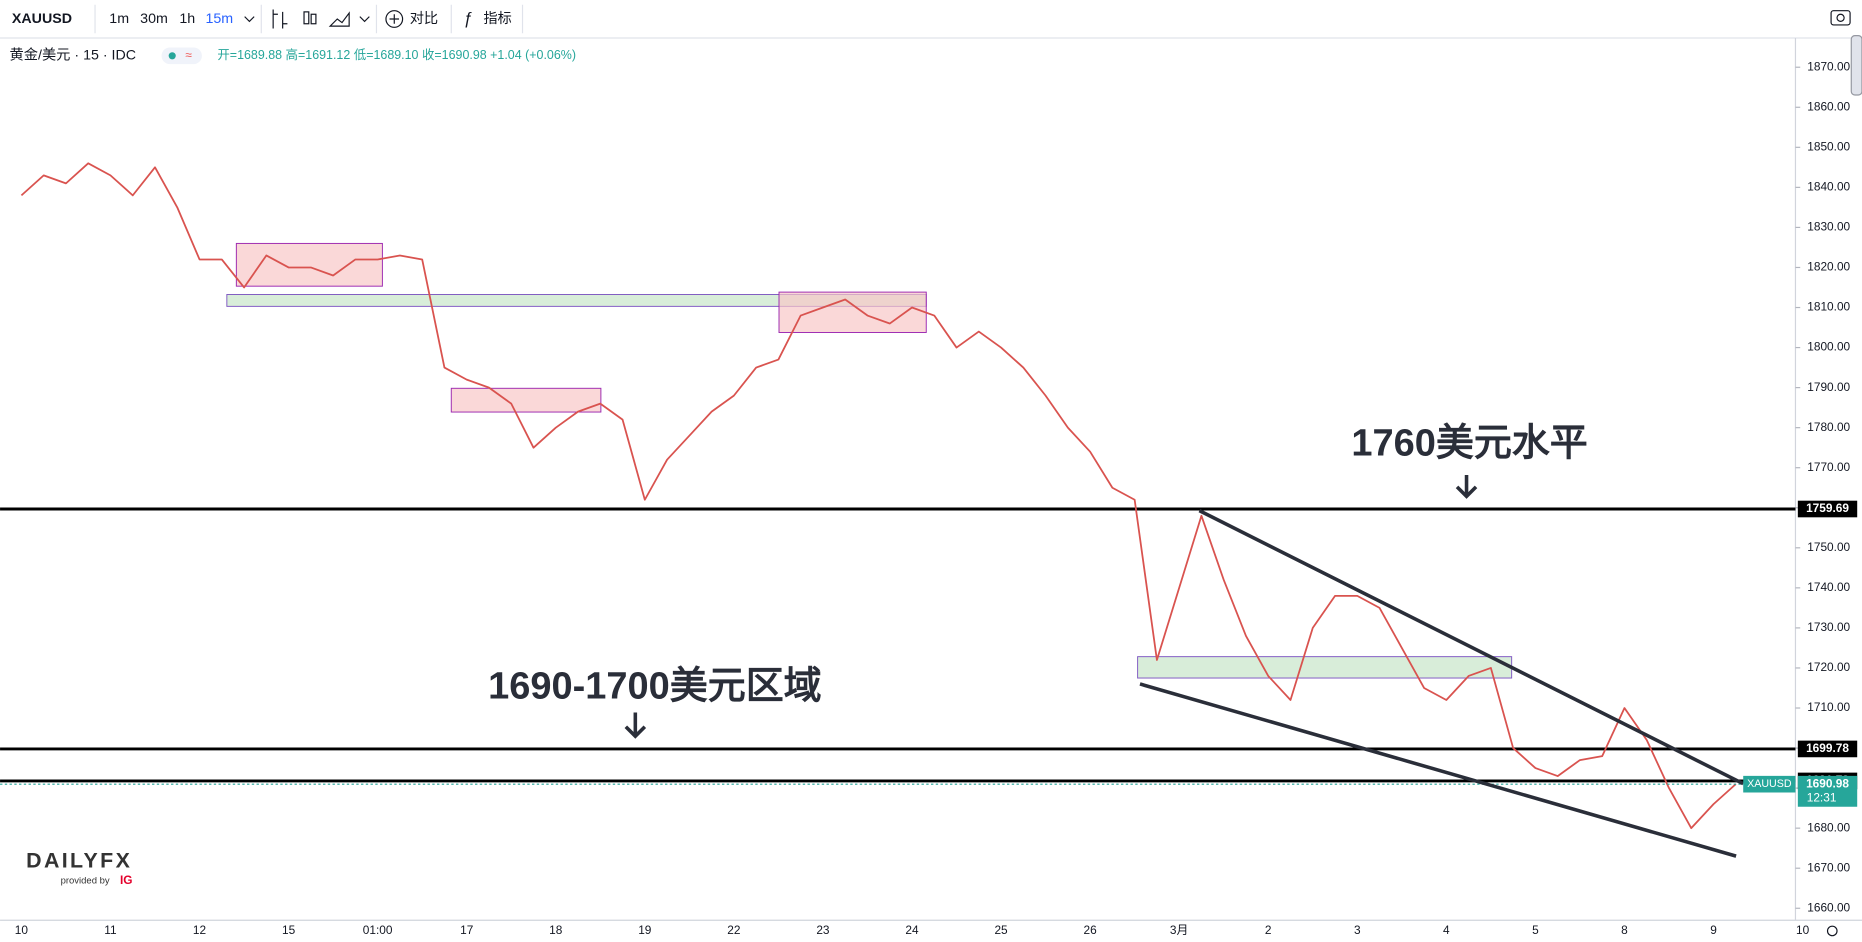 This screenshot has height=942, width=1862. I want to click on interval: 15m, so click(219, 19).